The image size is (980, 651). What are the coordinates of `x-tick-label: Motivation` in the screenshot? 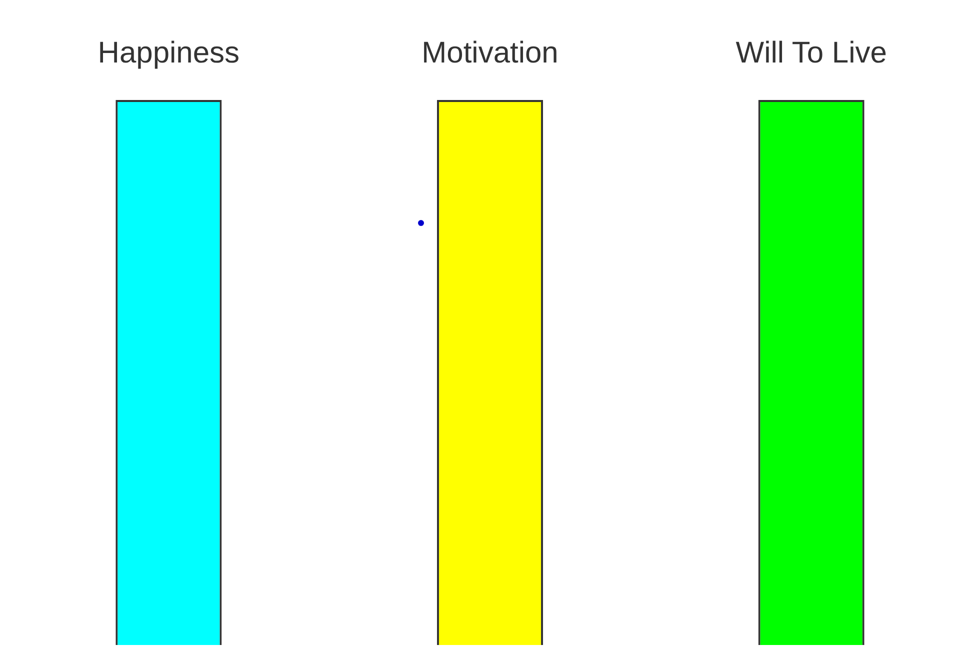 It's located at (490, 53).